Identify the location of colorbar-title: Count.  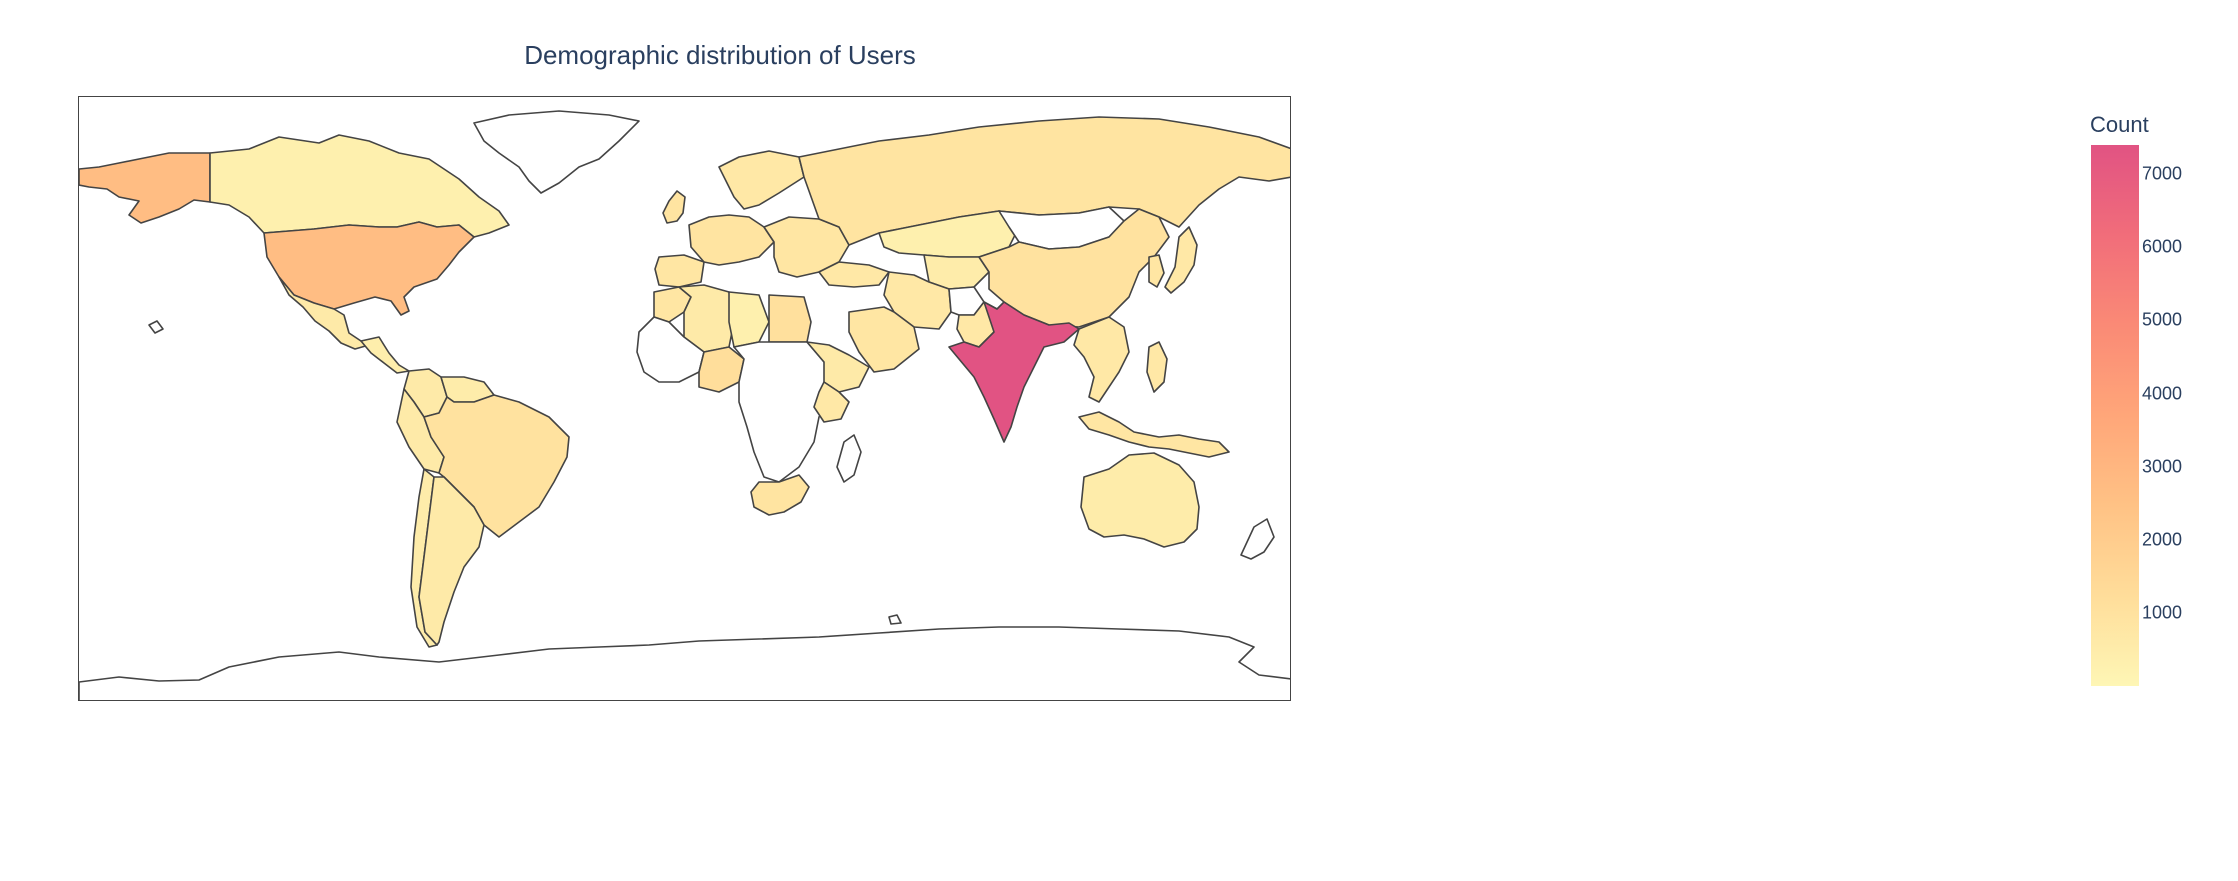
(2119, 124).